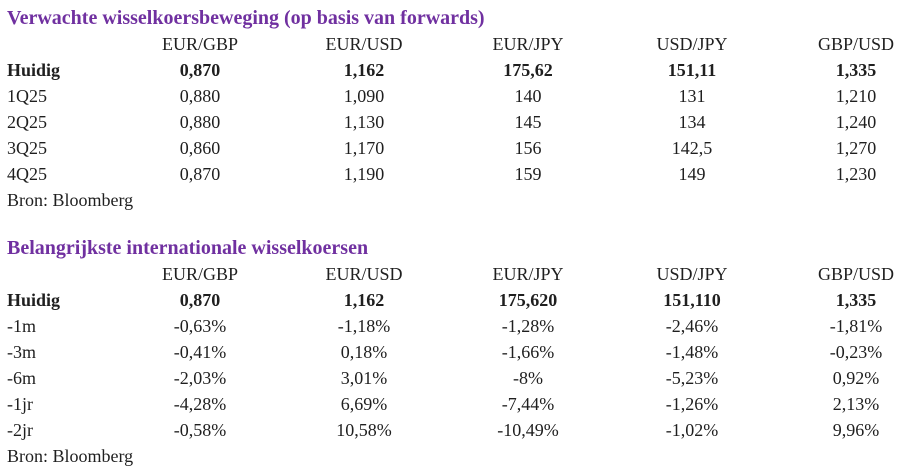 Image resolution: width=911 pixels, height=473 pixels. Describe the element at coordinates (455, 430) in the screenshot. I see `table-row: -2jr -0,58% 10,58% -10,49% -1,02% 9,96%` at that location.